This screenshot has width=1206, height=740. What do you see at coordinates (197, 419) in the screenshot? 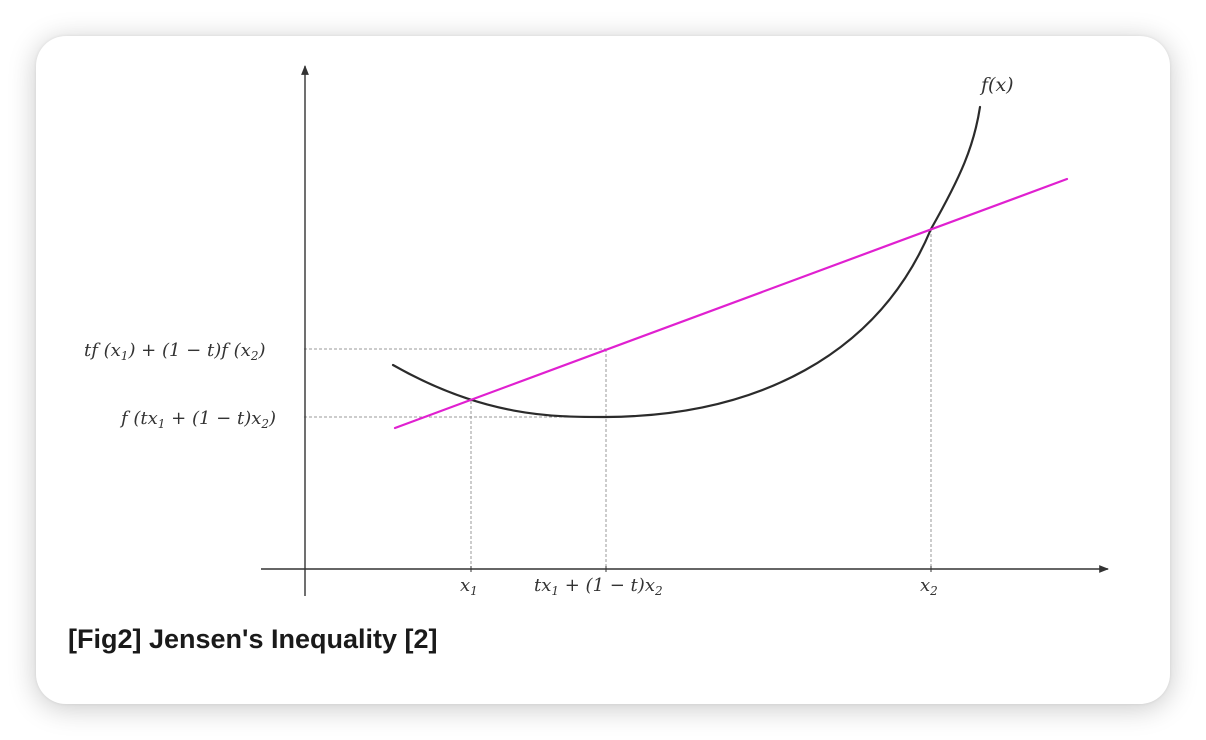
I see `y-label-function-value: f (tx1 + (1 − t)x2)` at bounding box center [197, 419].